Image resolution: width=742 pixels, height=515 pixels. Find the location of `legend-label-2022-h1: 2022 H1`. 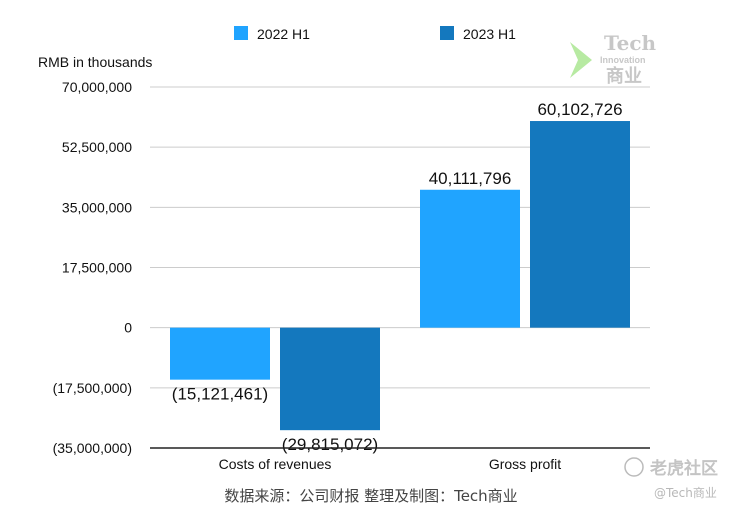

legend-label-2022-h1: 2022 H1 is located at coordinates (283, 34).